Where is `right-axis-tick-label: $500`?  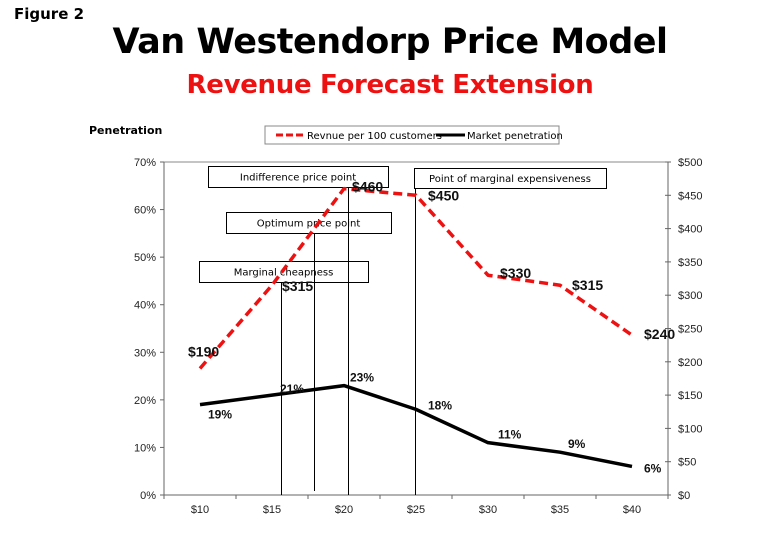
right-axis-tick-label: $500 is located at coordinates (690, 163).